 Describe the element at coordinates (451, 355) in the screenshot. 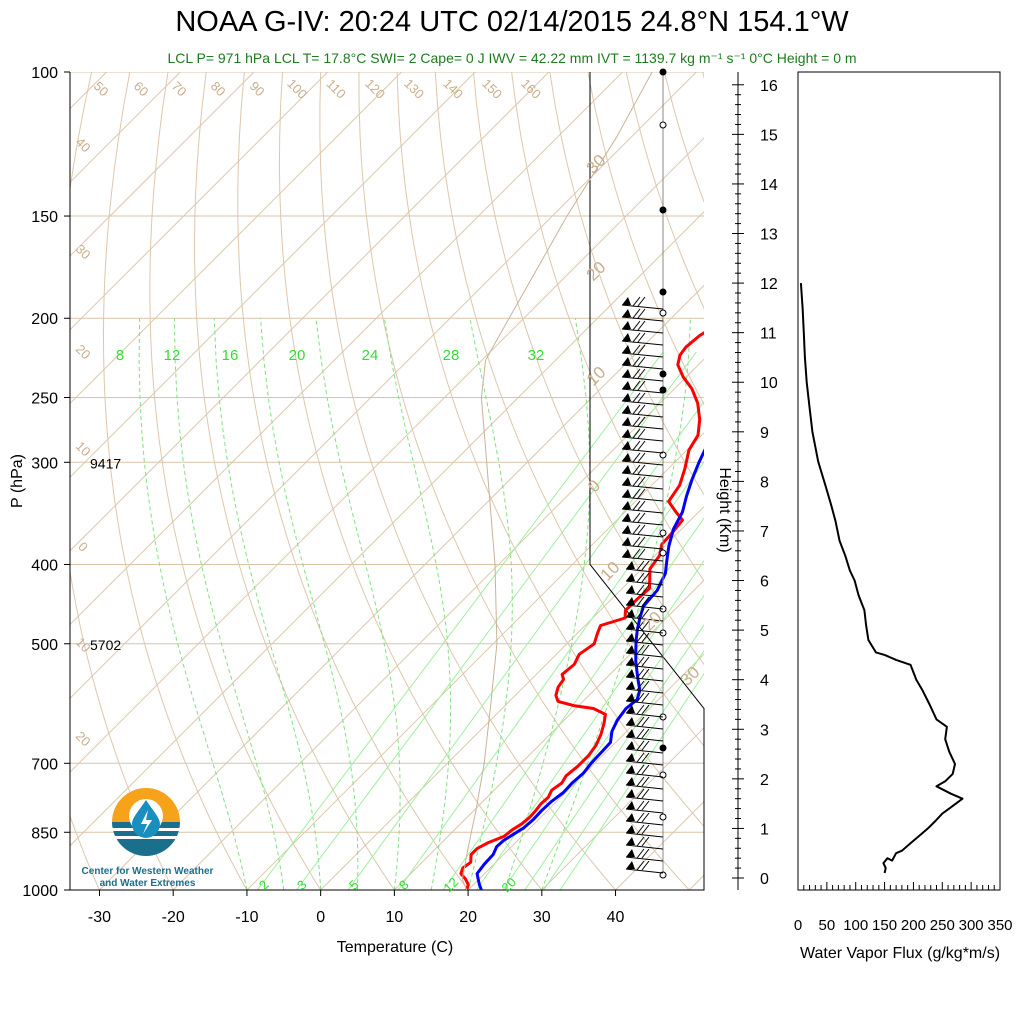

I see `mixing-ratio-label: 28` at that location.